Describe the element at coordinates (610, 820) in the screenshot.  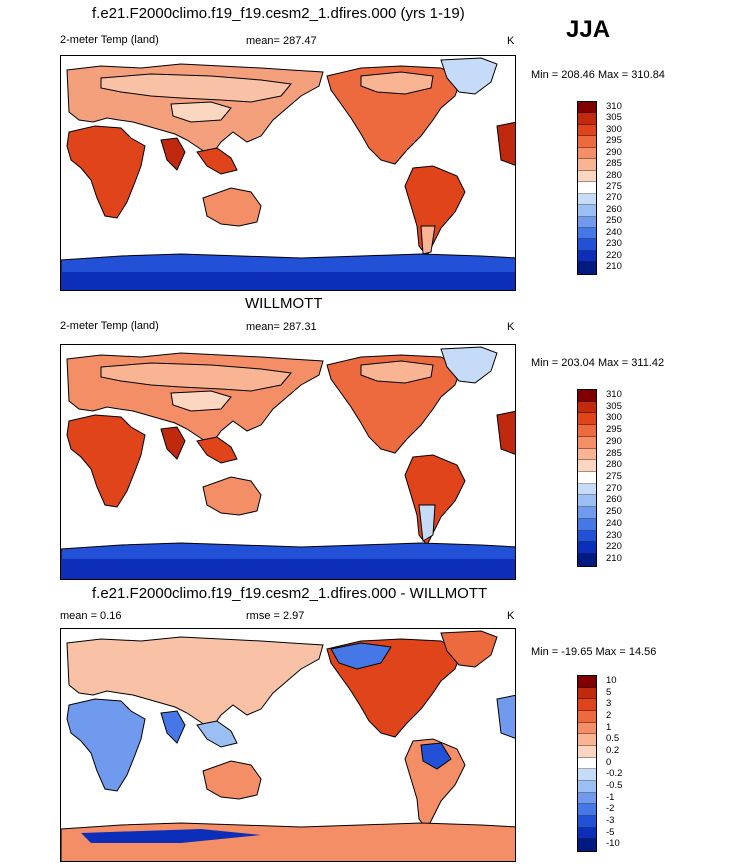
I see `colorbar-label: -3` at that location.